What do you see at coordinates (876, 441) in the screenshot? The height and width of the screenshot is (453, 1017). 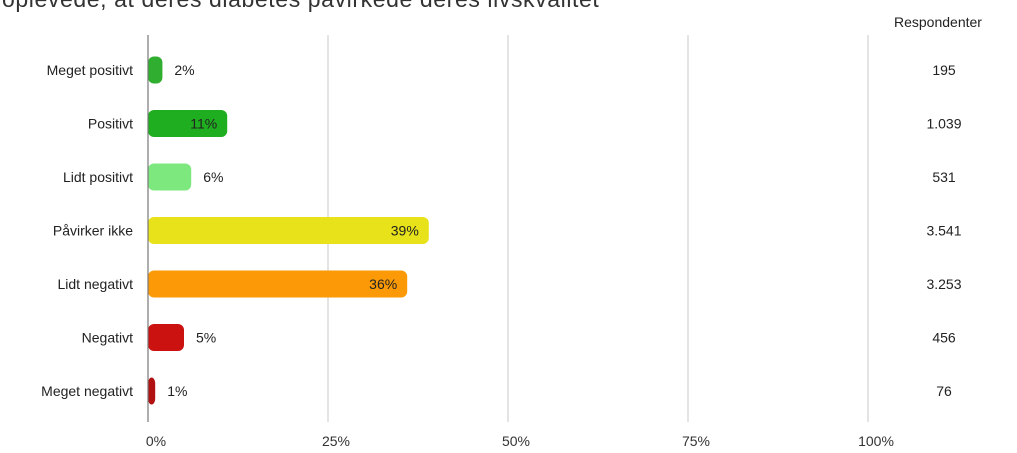 I see `x-tick-label: 100%` at bounding box center [876, 441].